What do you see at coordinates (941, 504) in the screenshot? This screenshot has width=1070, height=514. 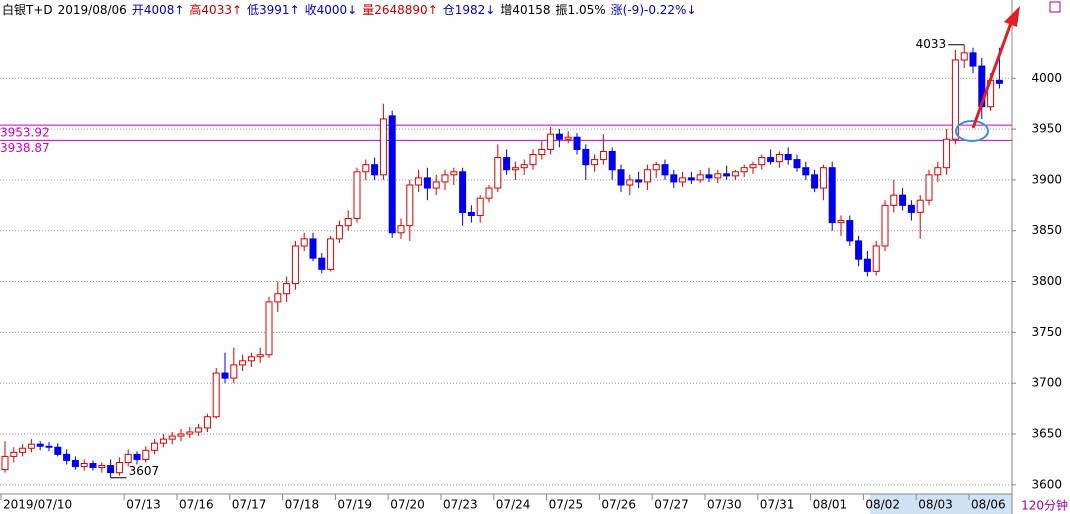 I see `date-highlight` at bounding box center [941, 504].